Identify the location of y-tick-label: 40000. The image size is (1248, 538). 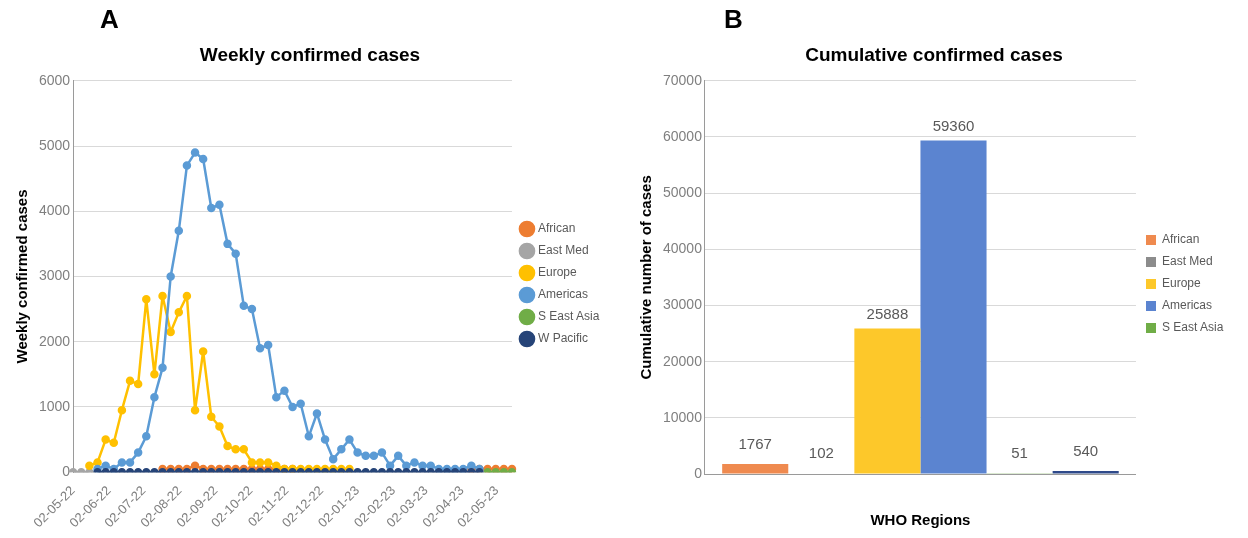
(682, 248).